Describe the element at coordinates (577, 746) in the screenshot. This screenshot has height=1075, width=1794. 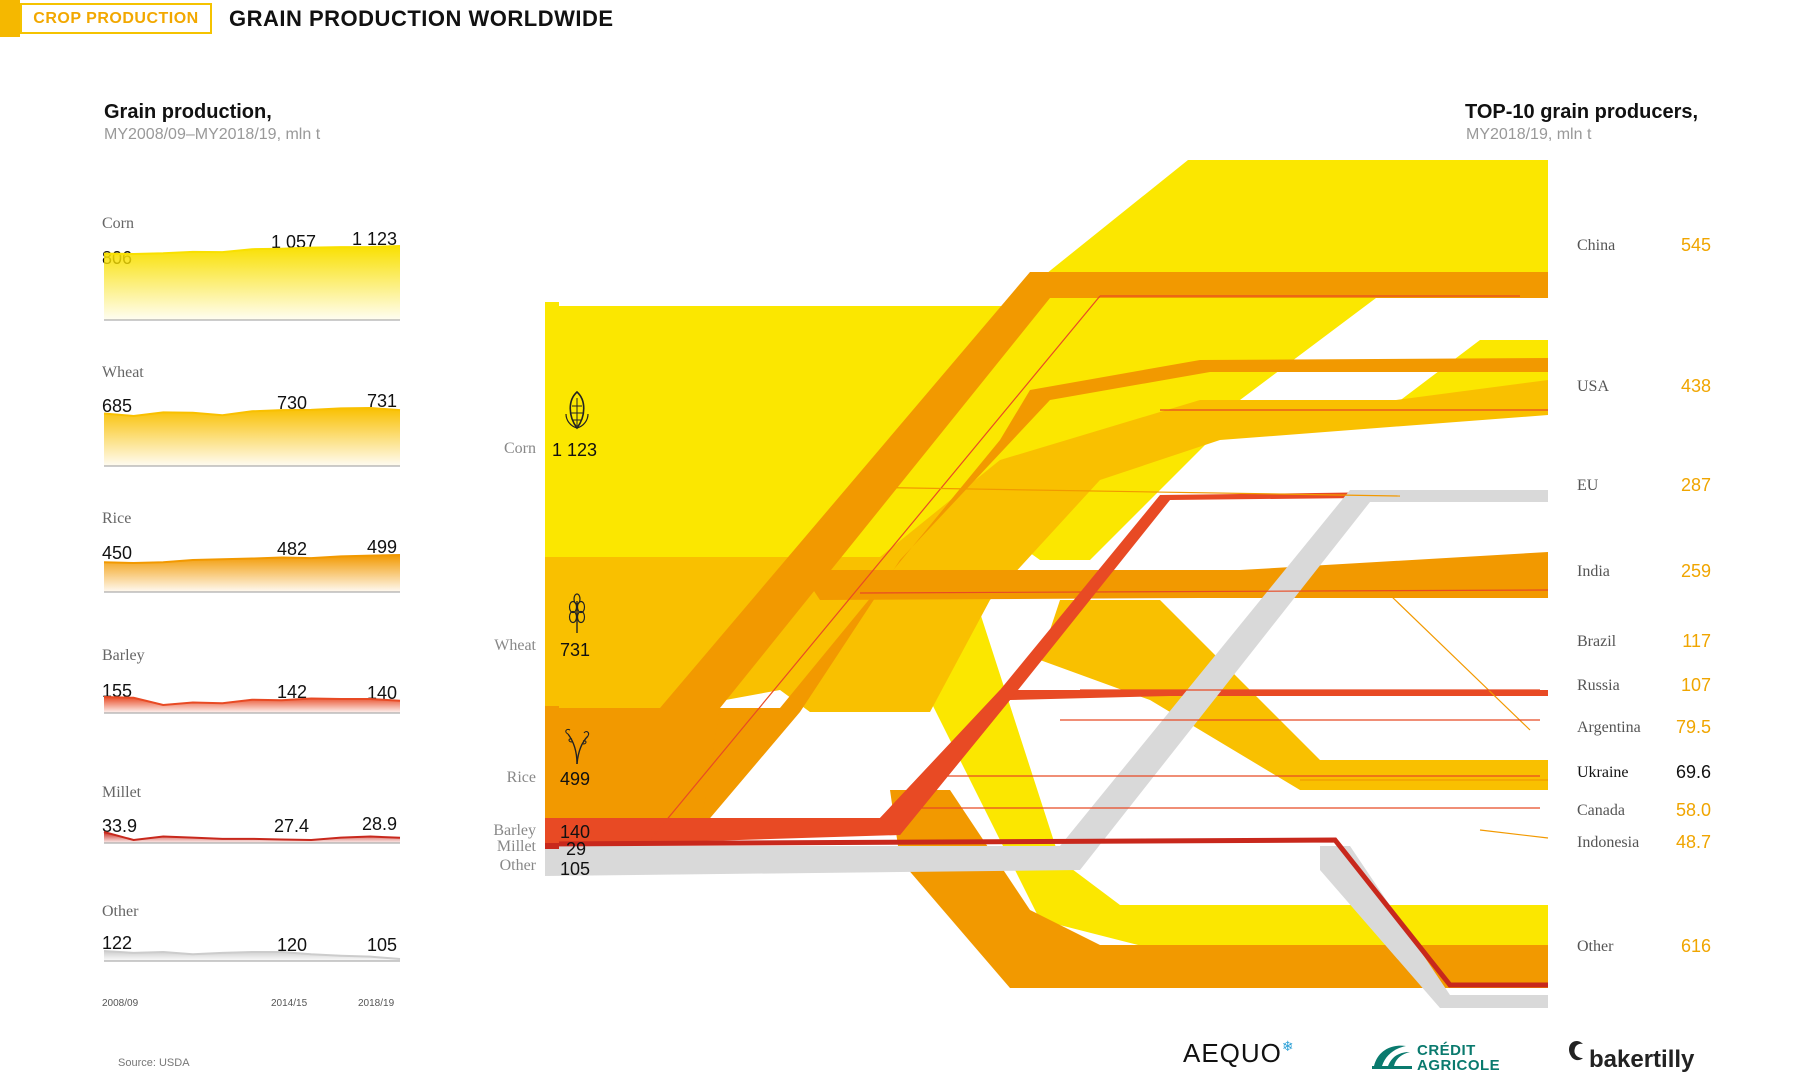
I see `rice-icon` at that location.